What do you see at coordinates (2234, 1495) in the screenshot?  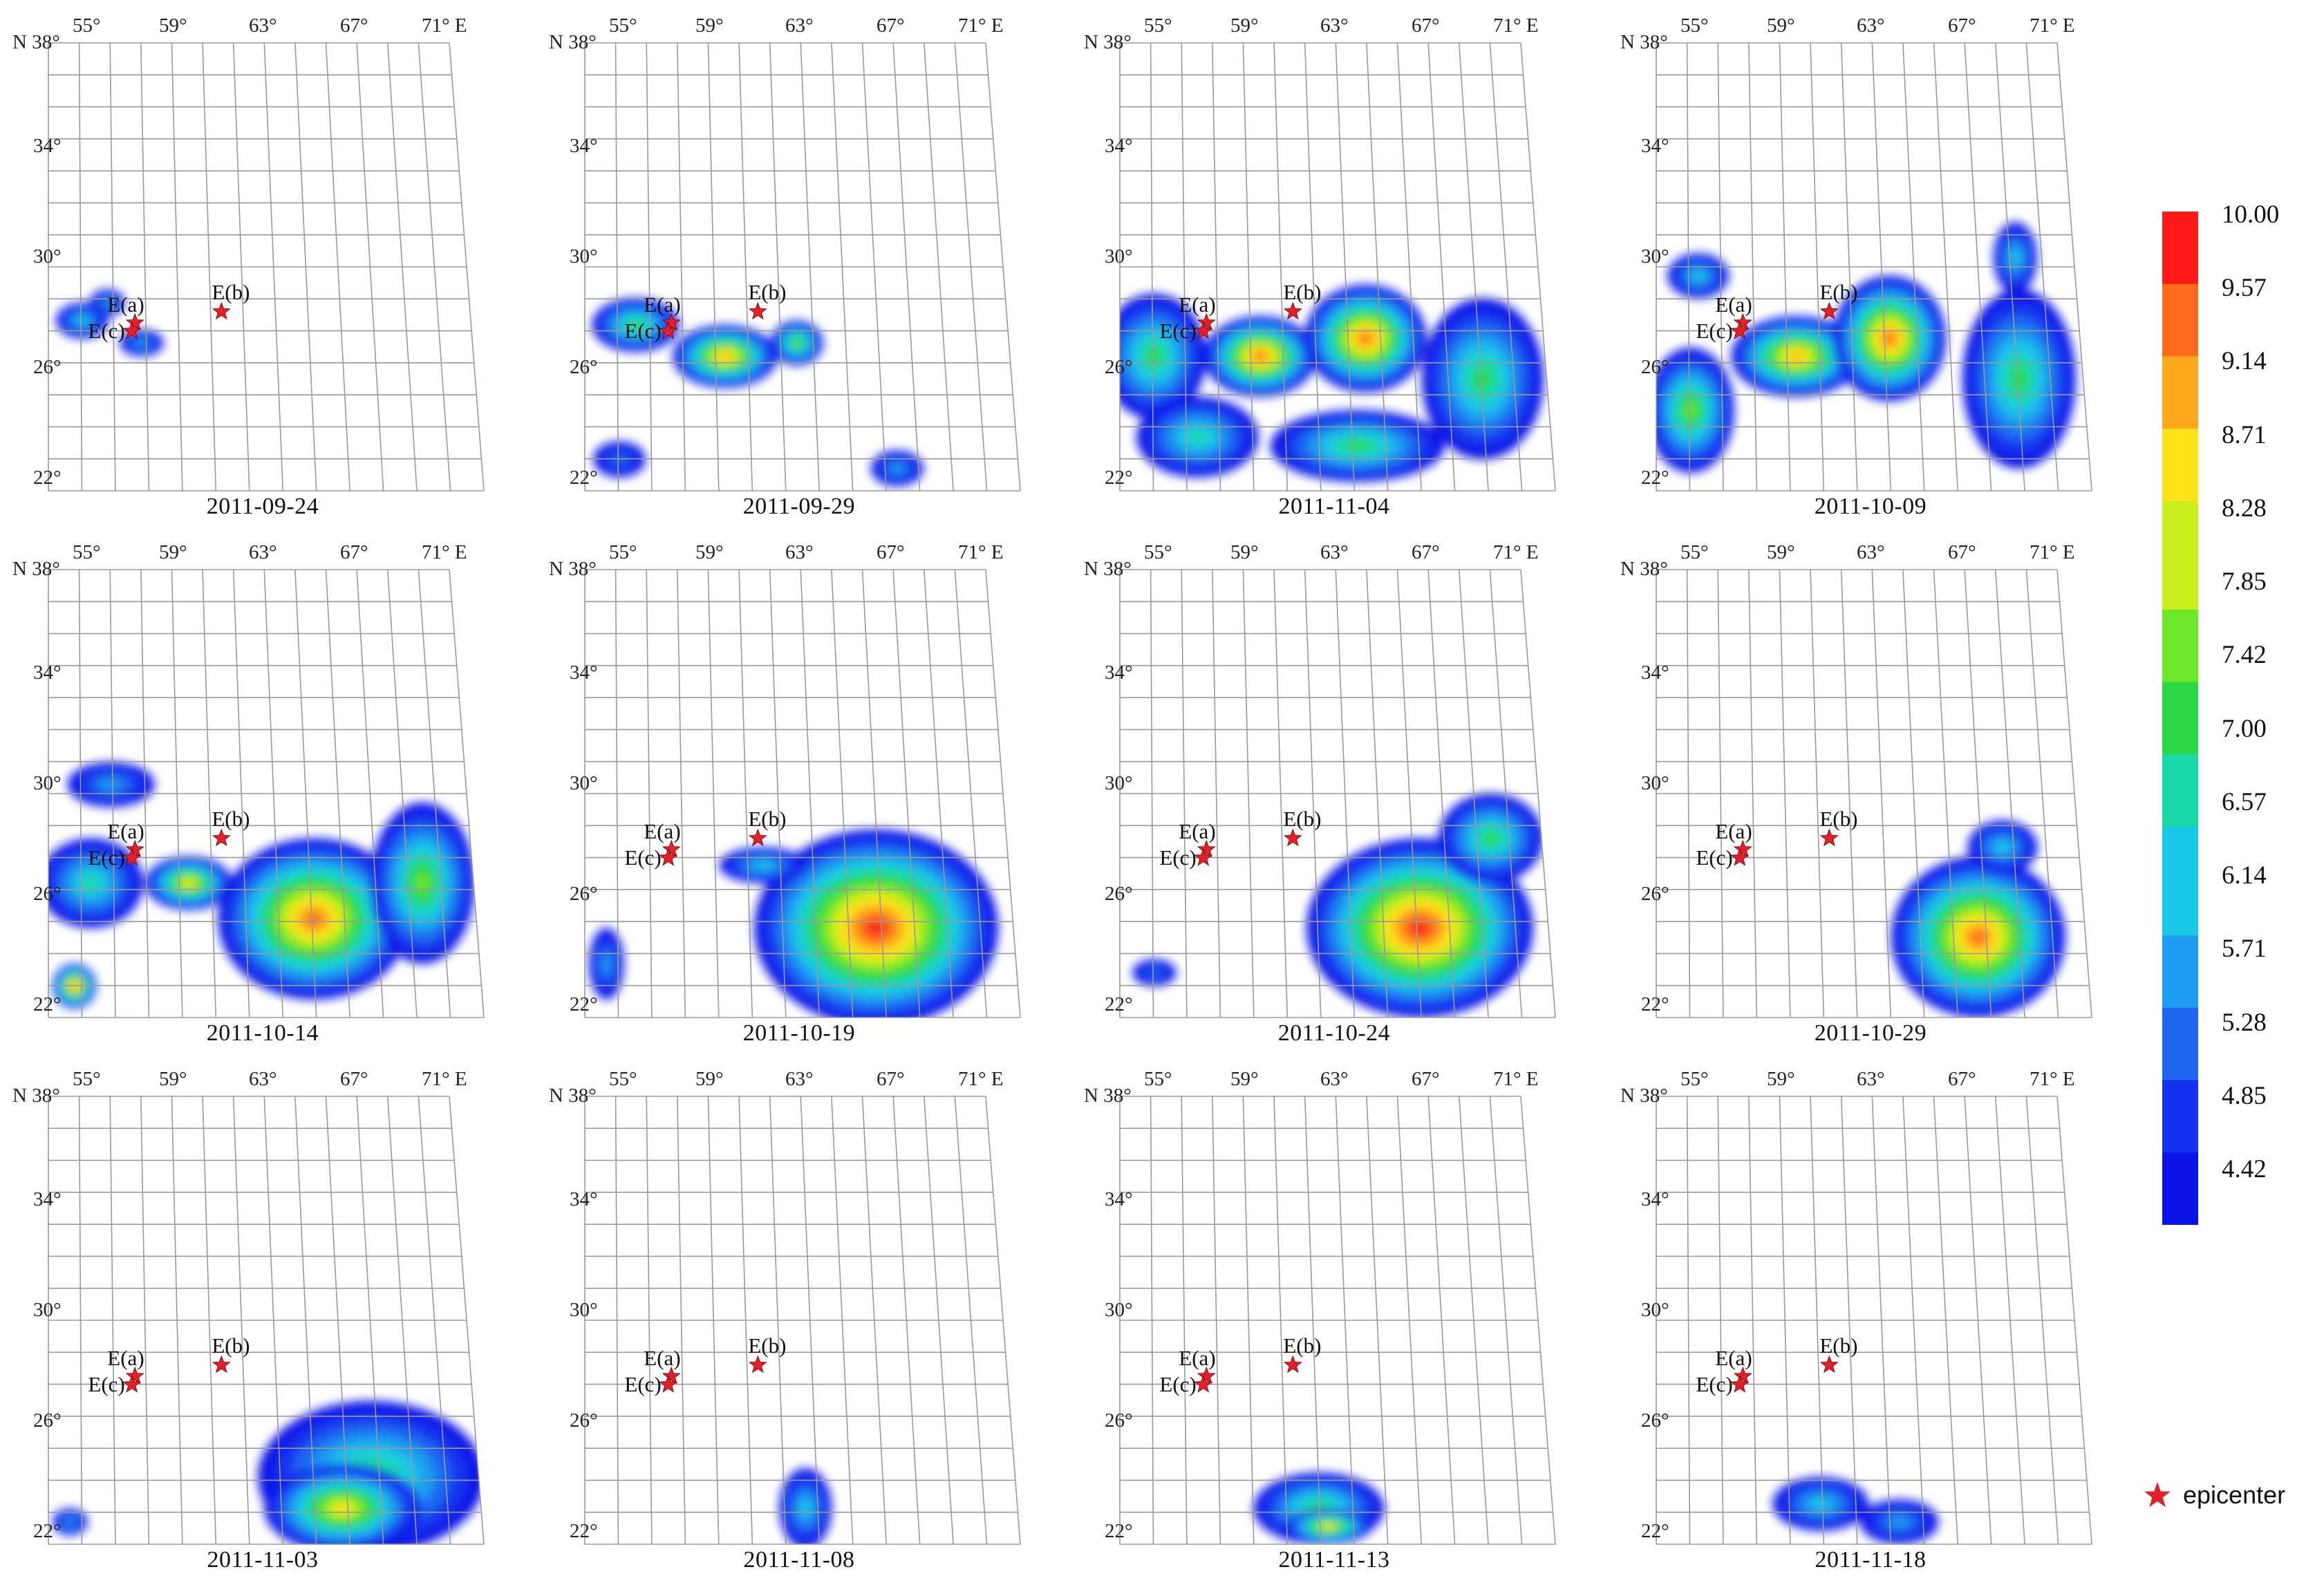 I see `legend-label: epicenter` at bounding box center [2234, 1495].